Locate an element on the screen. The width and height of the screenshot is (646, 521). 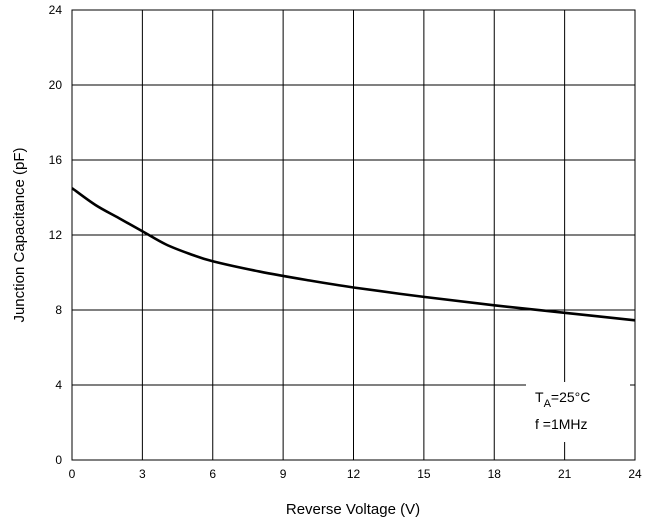
x-tick-label: 24 is located at coordinates (635, 474).